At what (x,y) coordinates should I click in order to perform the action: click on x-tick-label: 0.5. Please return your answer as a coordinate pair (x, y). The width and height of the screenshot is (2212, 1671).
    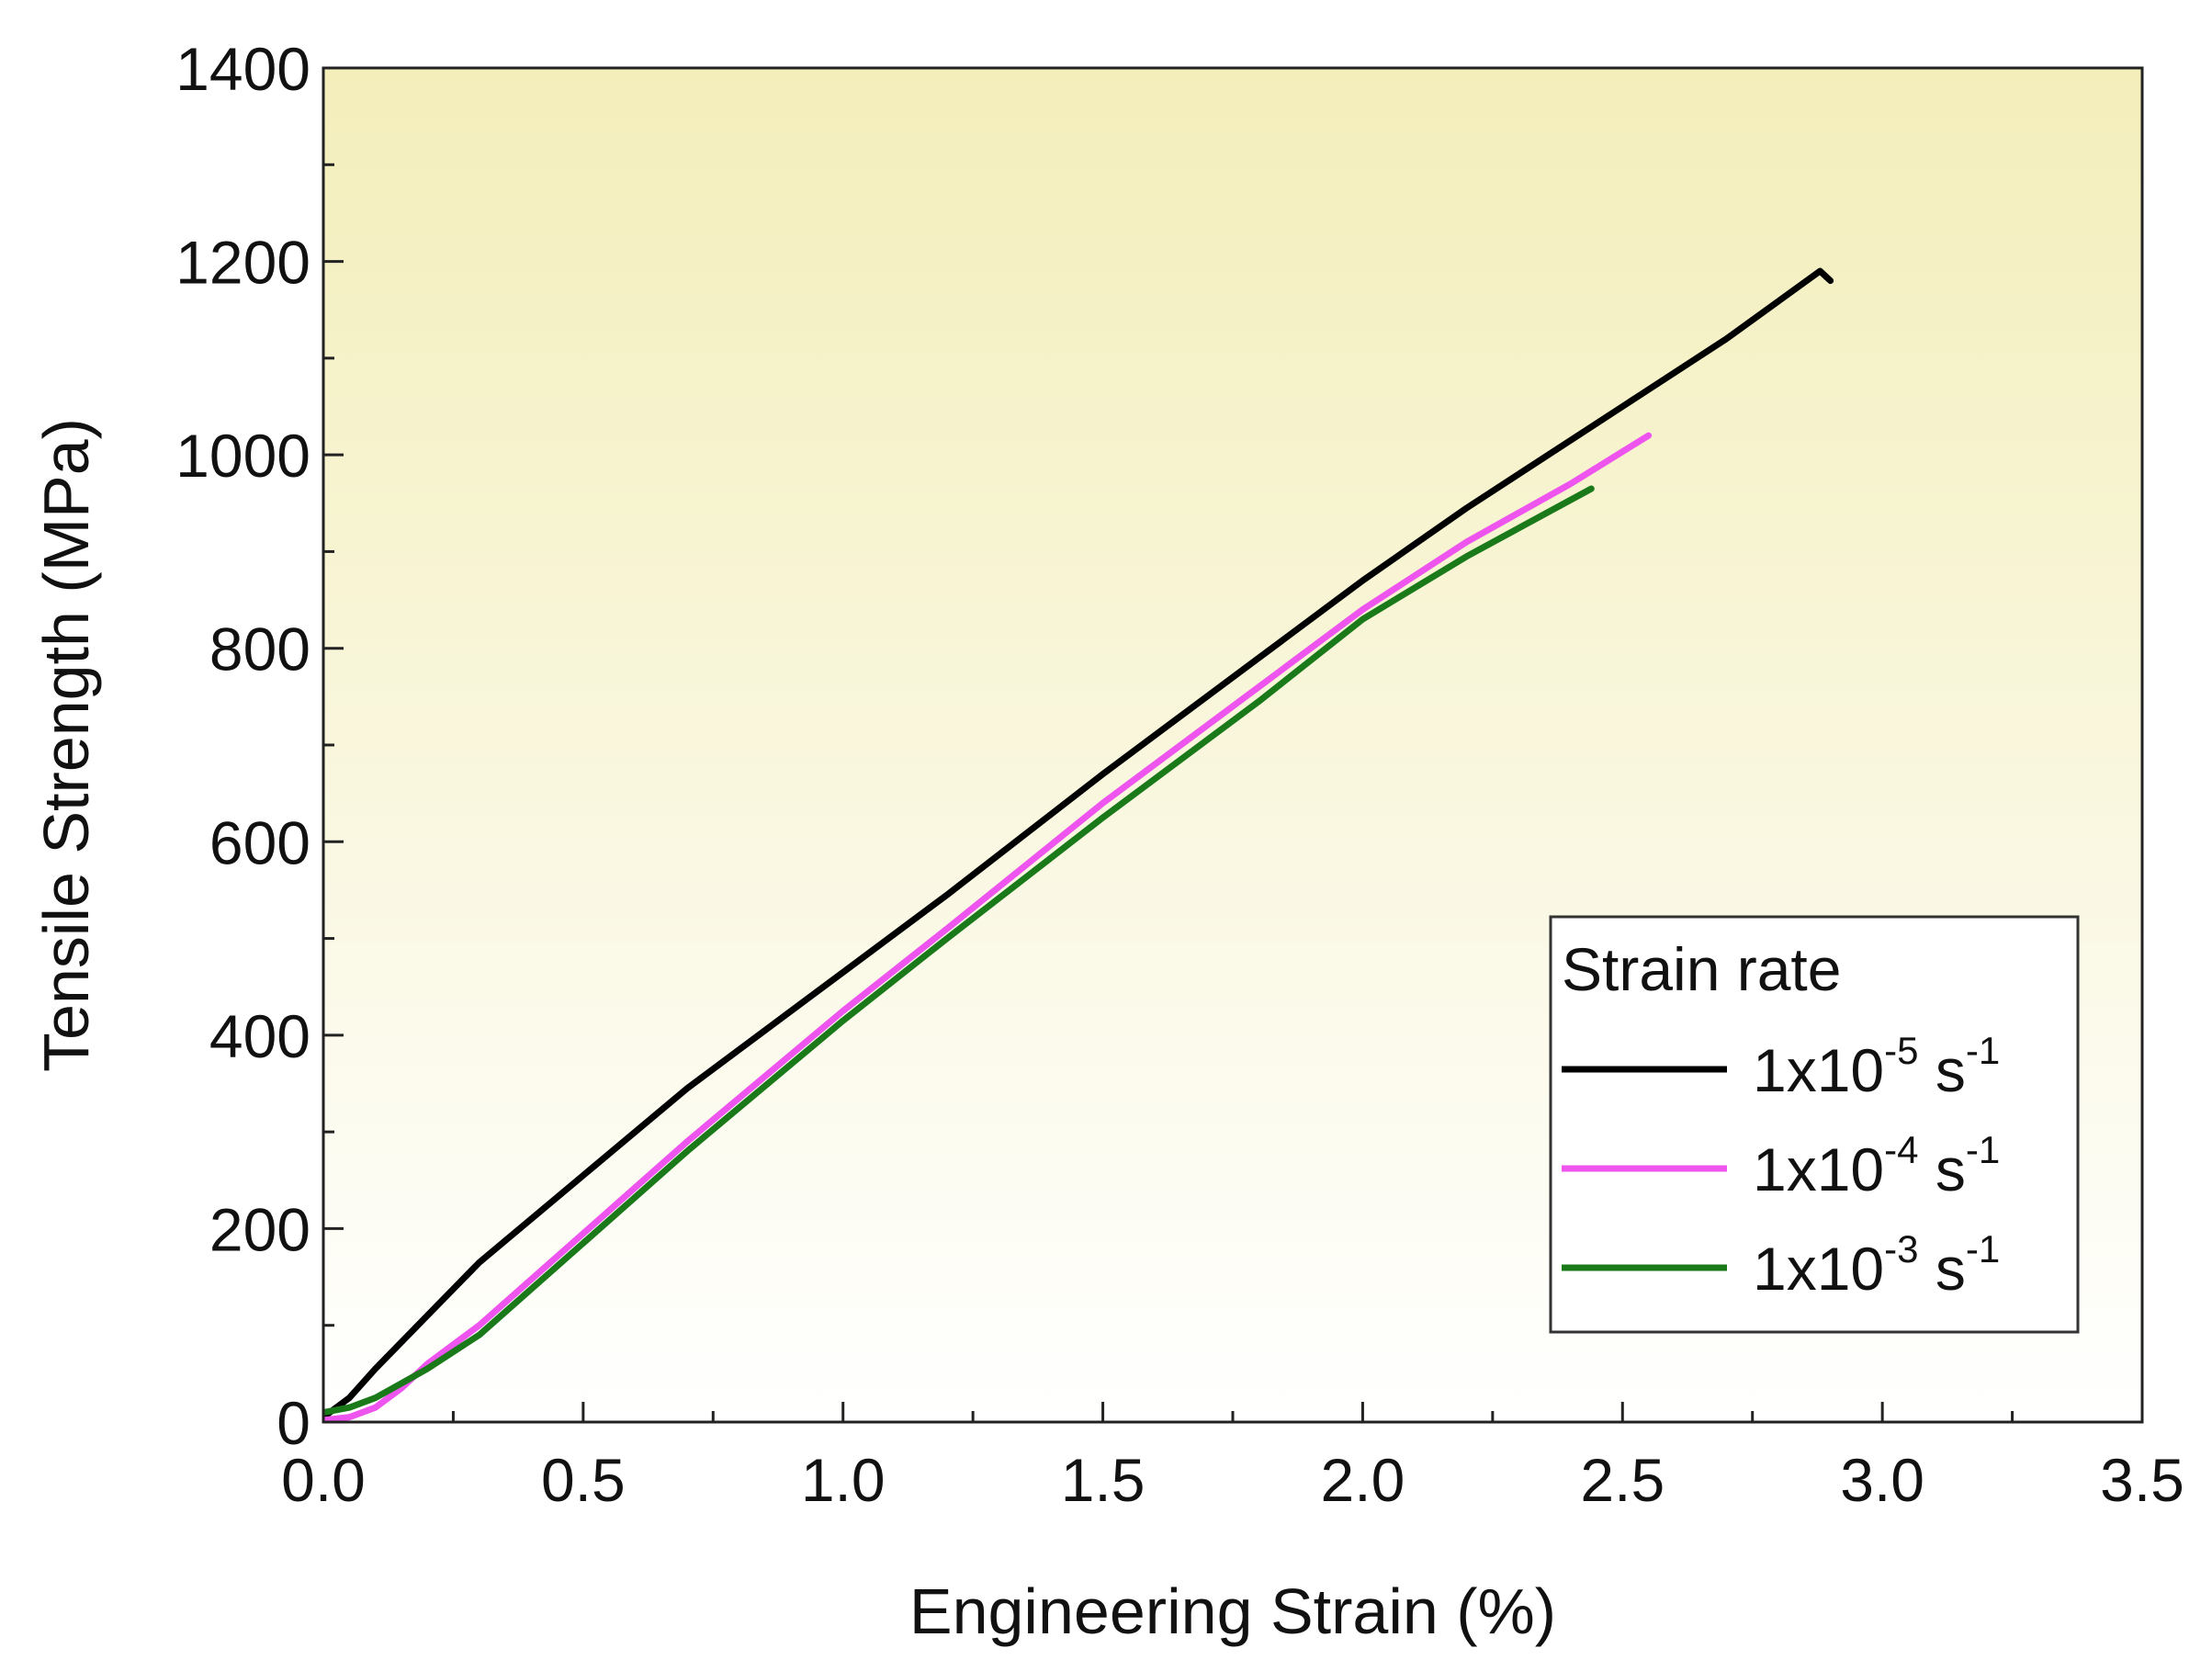
    Looking at the image, I should click on (583, 1480).